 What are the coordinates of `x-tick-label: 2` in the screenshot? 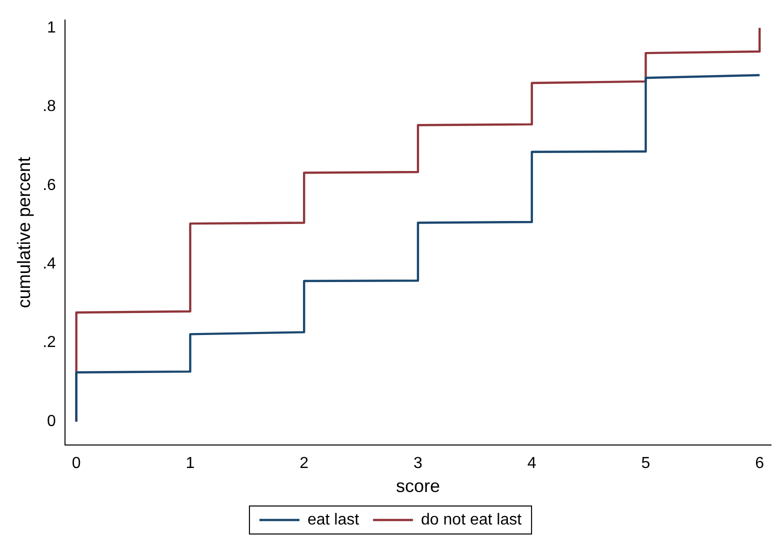 It's located at (304, 463).